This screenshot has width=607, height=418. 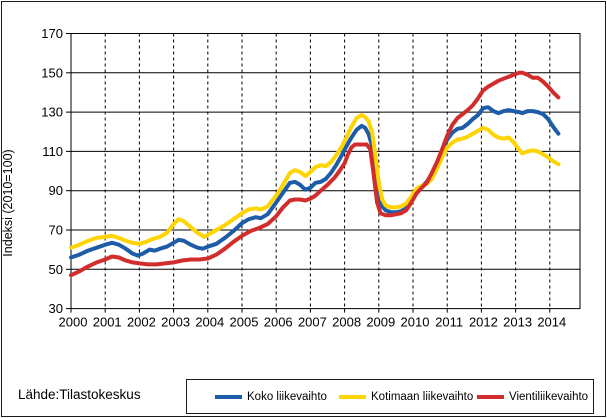 What do you see at coordinates (52, 112) in the screenshot?
I see `y-tick-label: 130` at bounding box center [52, 112].